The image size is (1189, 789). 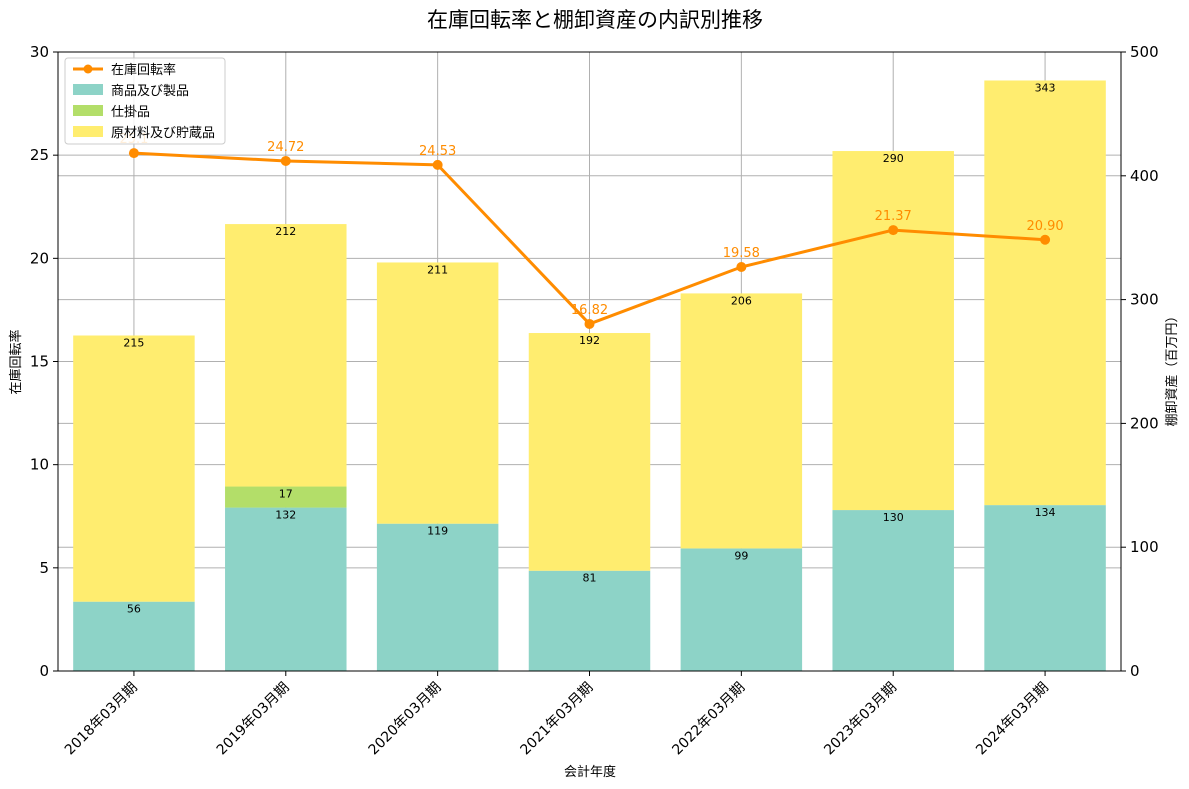 What do you see at coordinates (39, 52) in the screenshot?
I see `y-tick-label-left: 30` at bounding box center [39, 52].